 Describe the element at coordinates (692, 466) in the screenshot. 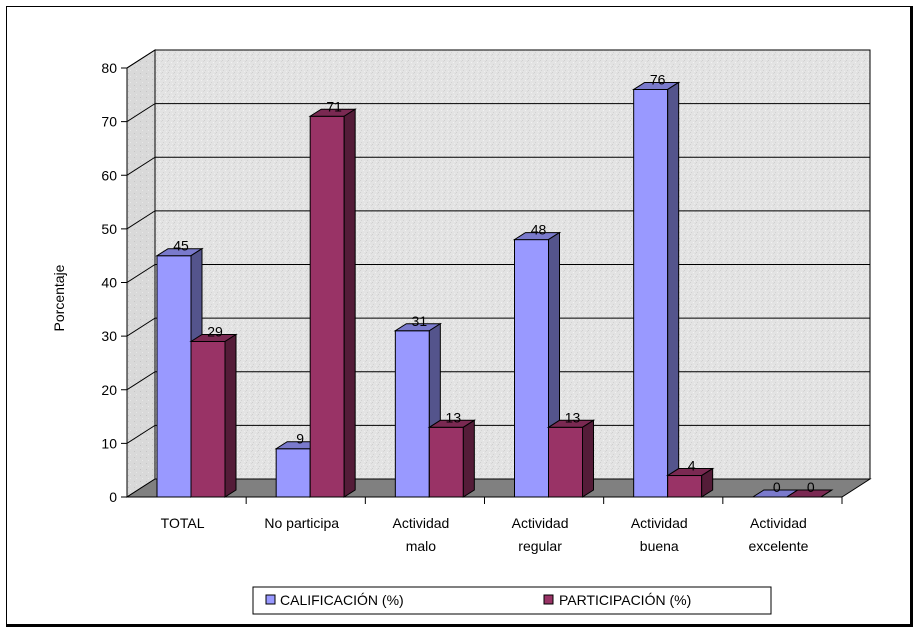

I see `data-label: 4` at that location.